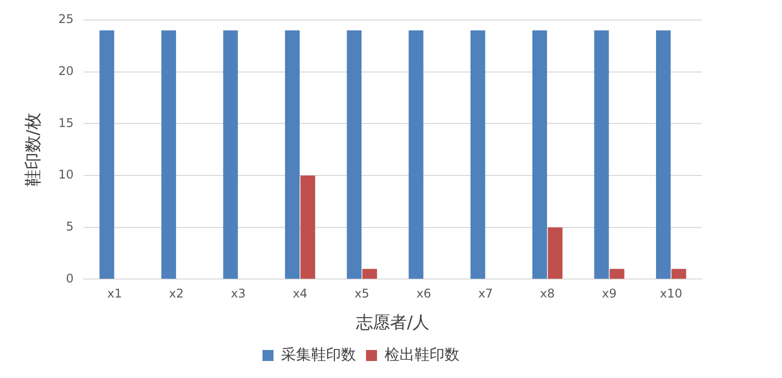 The image size is (782, 378). Describe the element at coordinates (424, 293) in the screenshot. I see `x-tick-label: x6` at that location.